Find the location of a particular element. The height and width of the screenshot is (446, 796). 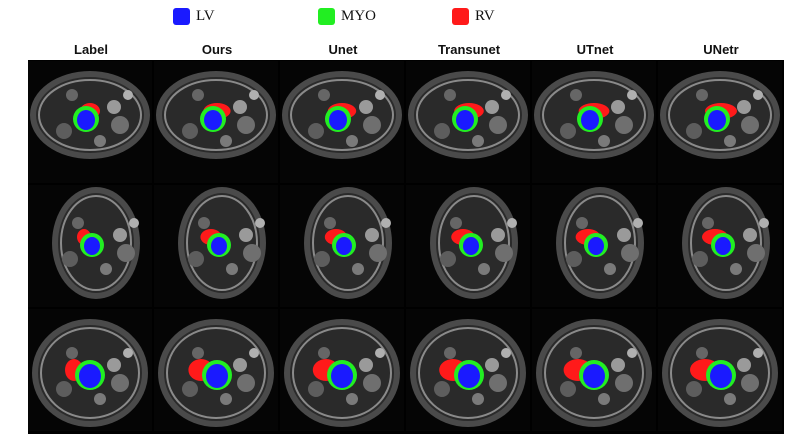

legend-item-lv: LV is located at coordinates (194, 16).